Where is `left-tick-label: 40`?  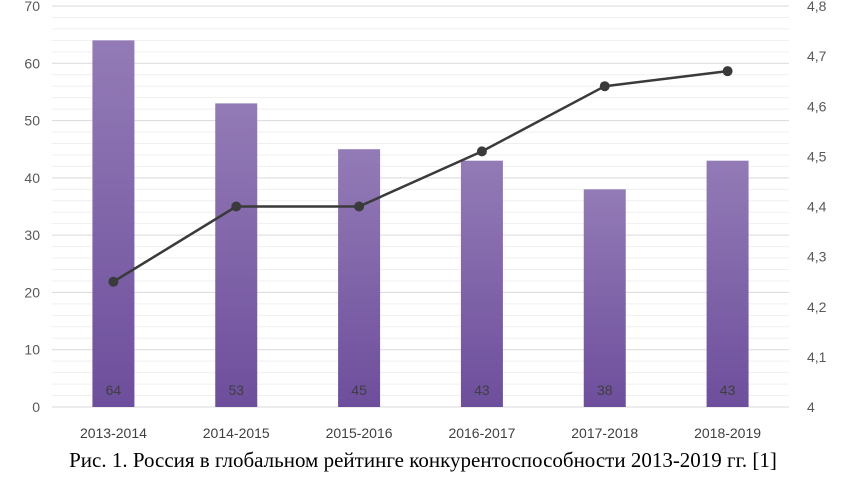 left-tick-label: 40 is located at coordinates (32, 178).